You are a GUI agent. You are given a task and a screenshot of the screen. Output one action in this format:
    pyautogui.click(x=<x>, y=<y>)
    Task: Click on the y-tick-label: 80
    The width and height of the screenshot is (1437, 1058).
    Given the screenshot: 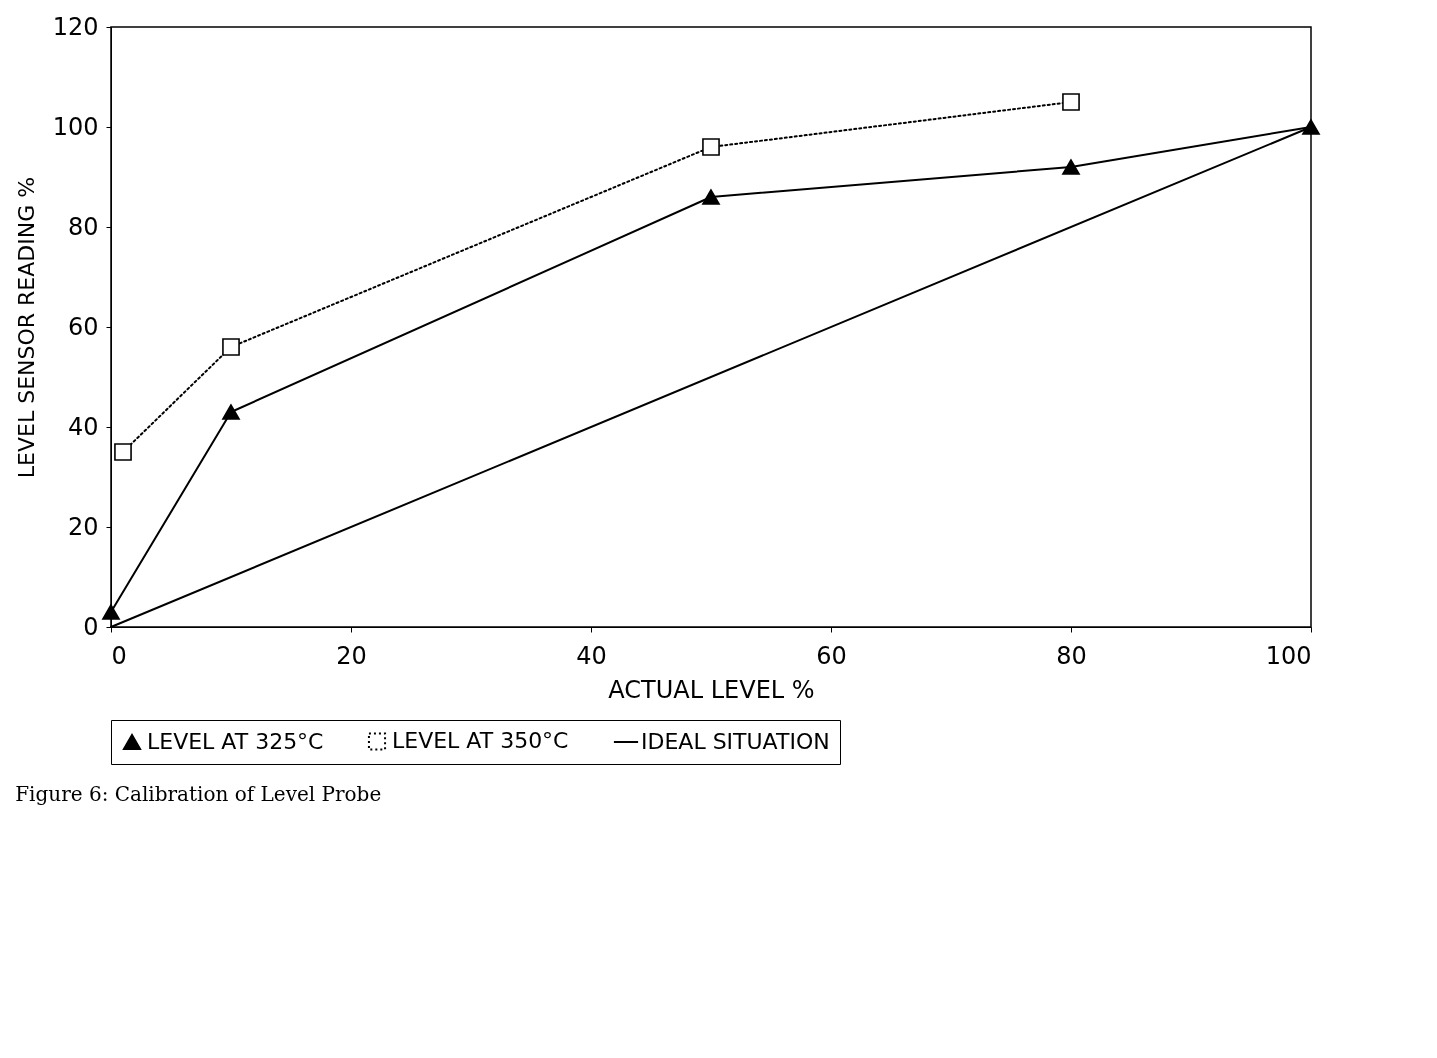 What is the action you would take?
    pyautogui.click(x=83, y=226)
    